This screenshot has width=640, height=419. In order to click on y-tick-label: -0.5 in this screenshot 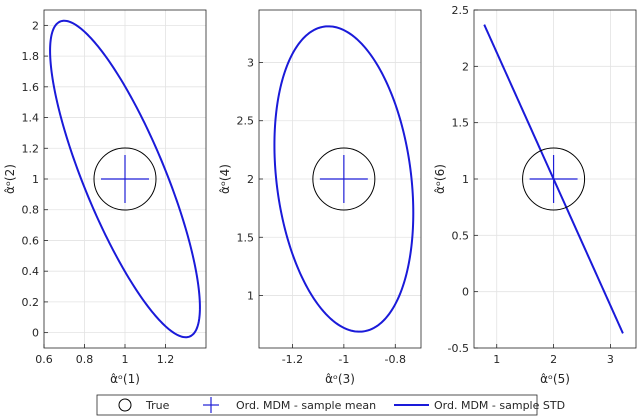, I will do `click(458, 348)`.